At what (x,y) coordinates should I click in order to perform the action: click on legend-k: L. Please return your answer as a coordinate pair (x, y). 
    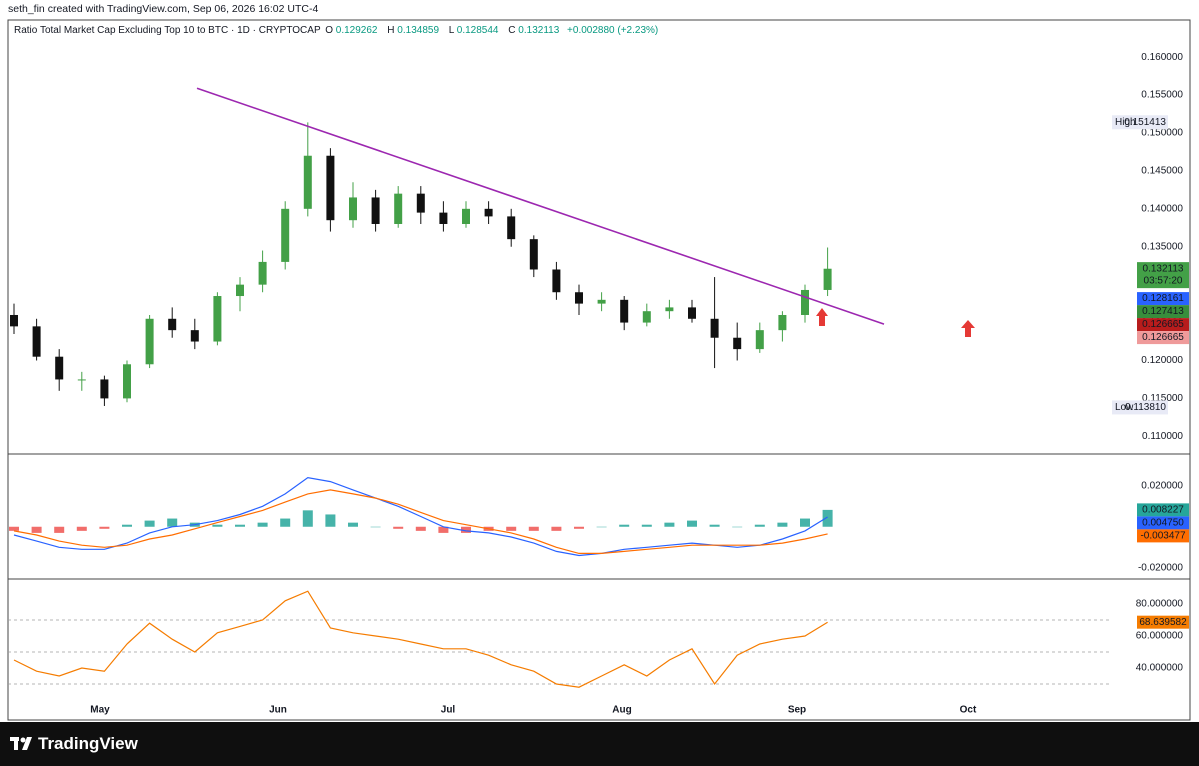
    Looking at the image, I should click on (451, 30).